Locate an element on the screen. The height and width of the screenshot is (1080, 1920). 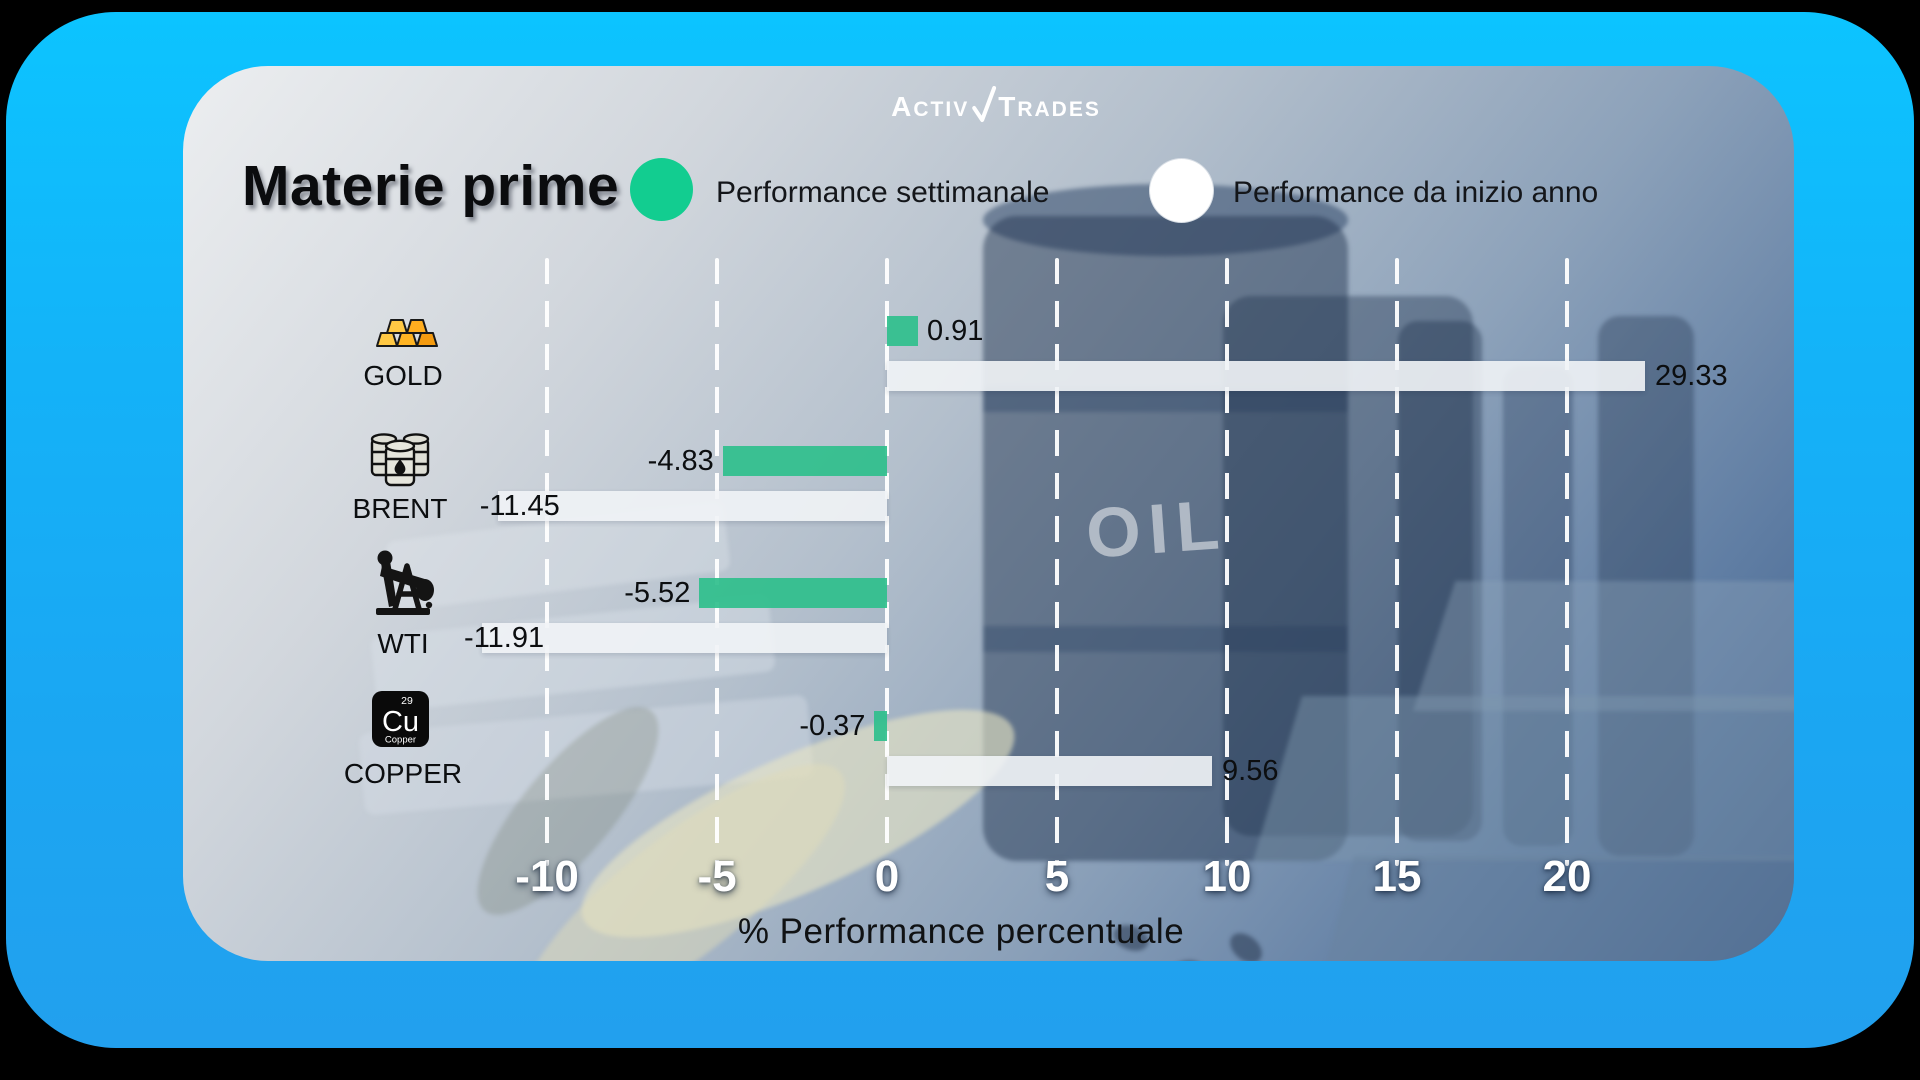
gold-ingots-icon is located at coordinates (407, 333).